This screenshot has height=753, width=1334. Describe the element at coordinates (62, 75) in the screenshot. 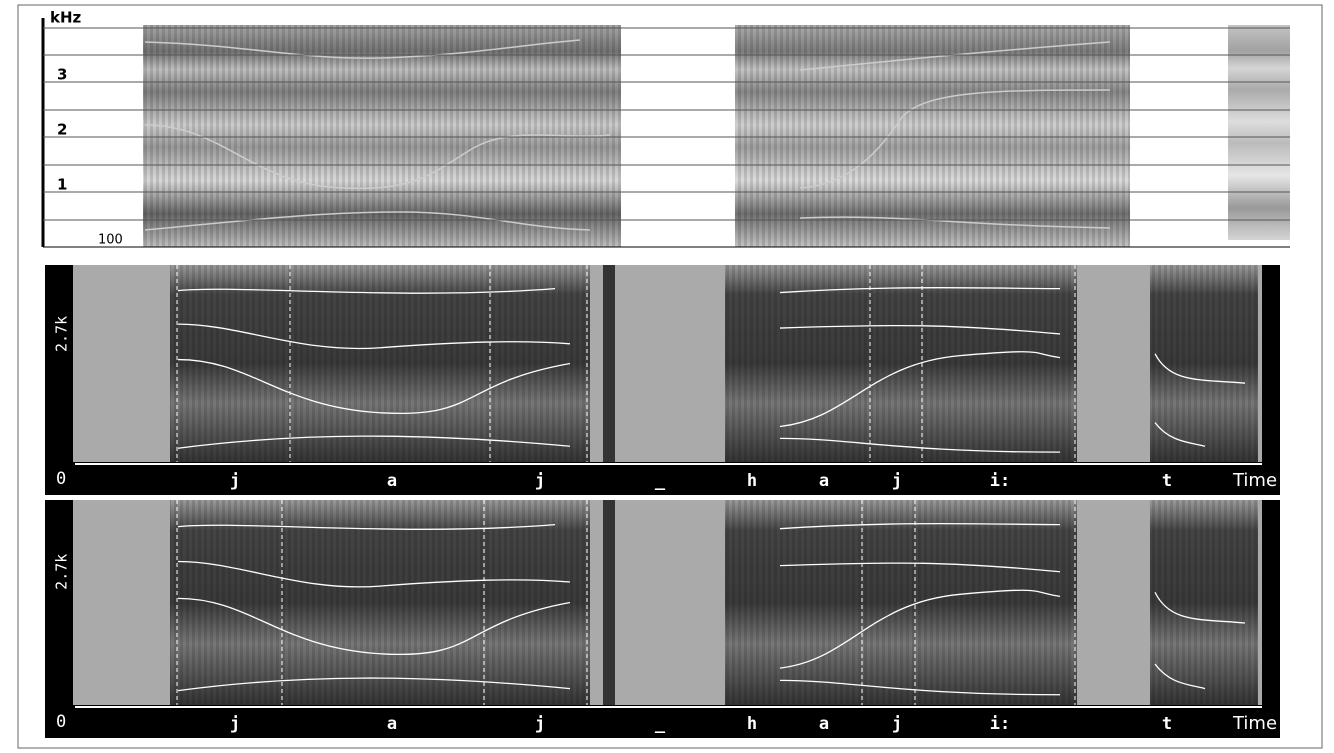

I see `tick-label: 3` at that location.